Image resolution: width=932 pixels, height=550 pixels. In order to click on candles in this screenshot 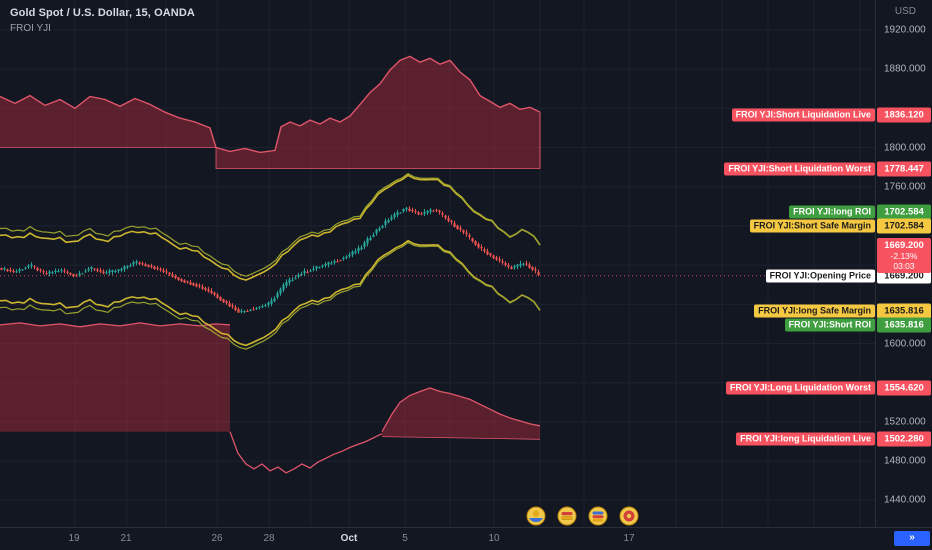, I will do `click(270, 260)`.